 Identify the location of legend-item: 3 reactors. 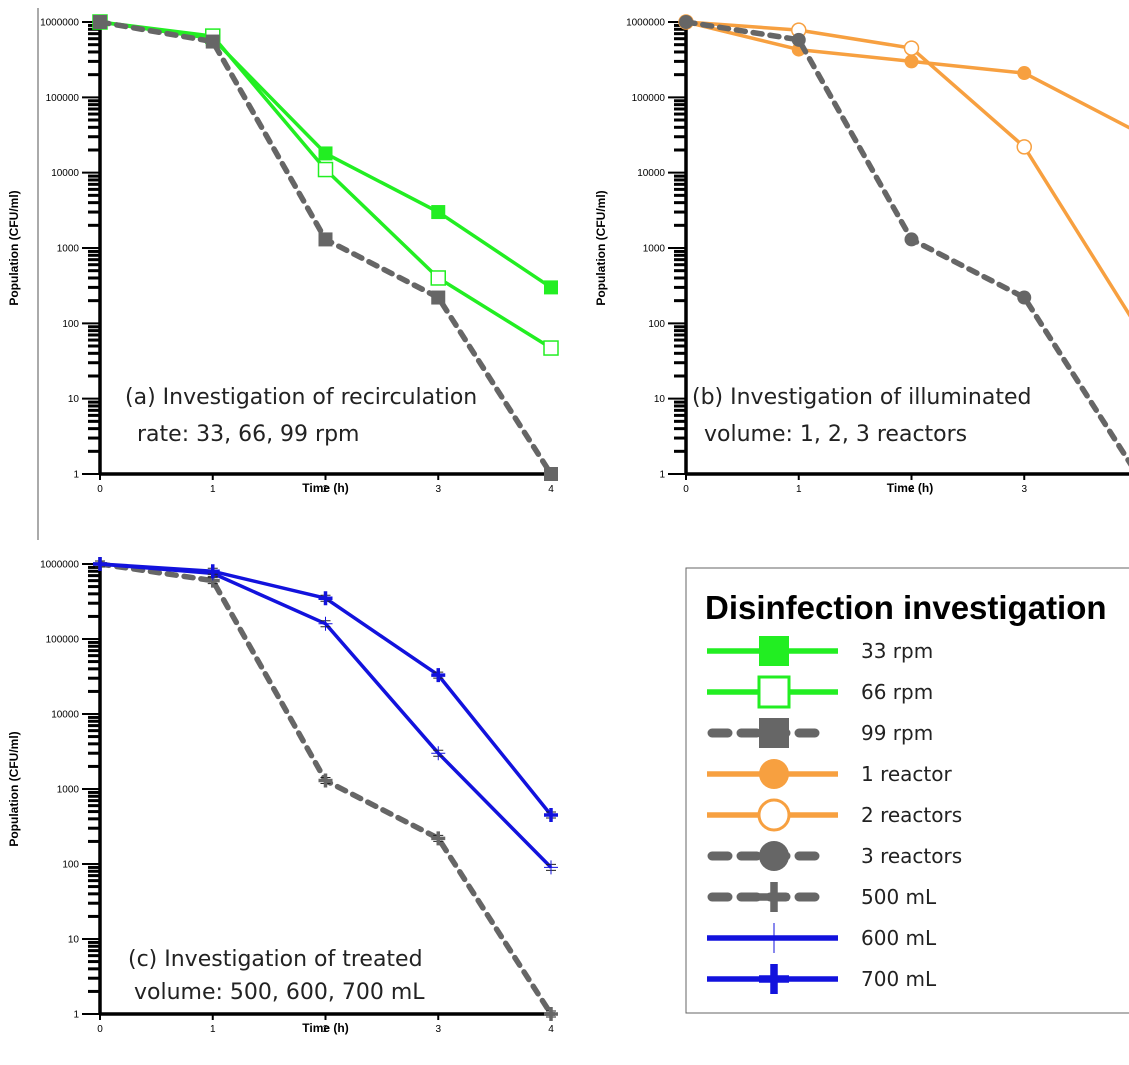
(834, 856).